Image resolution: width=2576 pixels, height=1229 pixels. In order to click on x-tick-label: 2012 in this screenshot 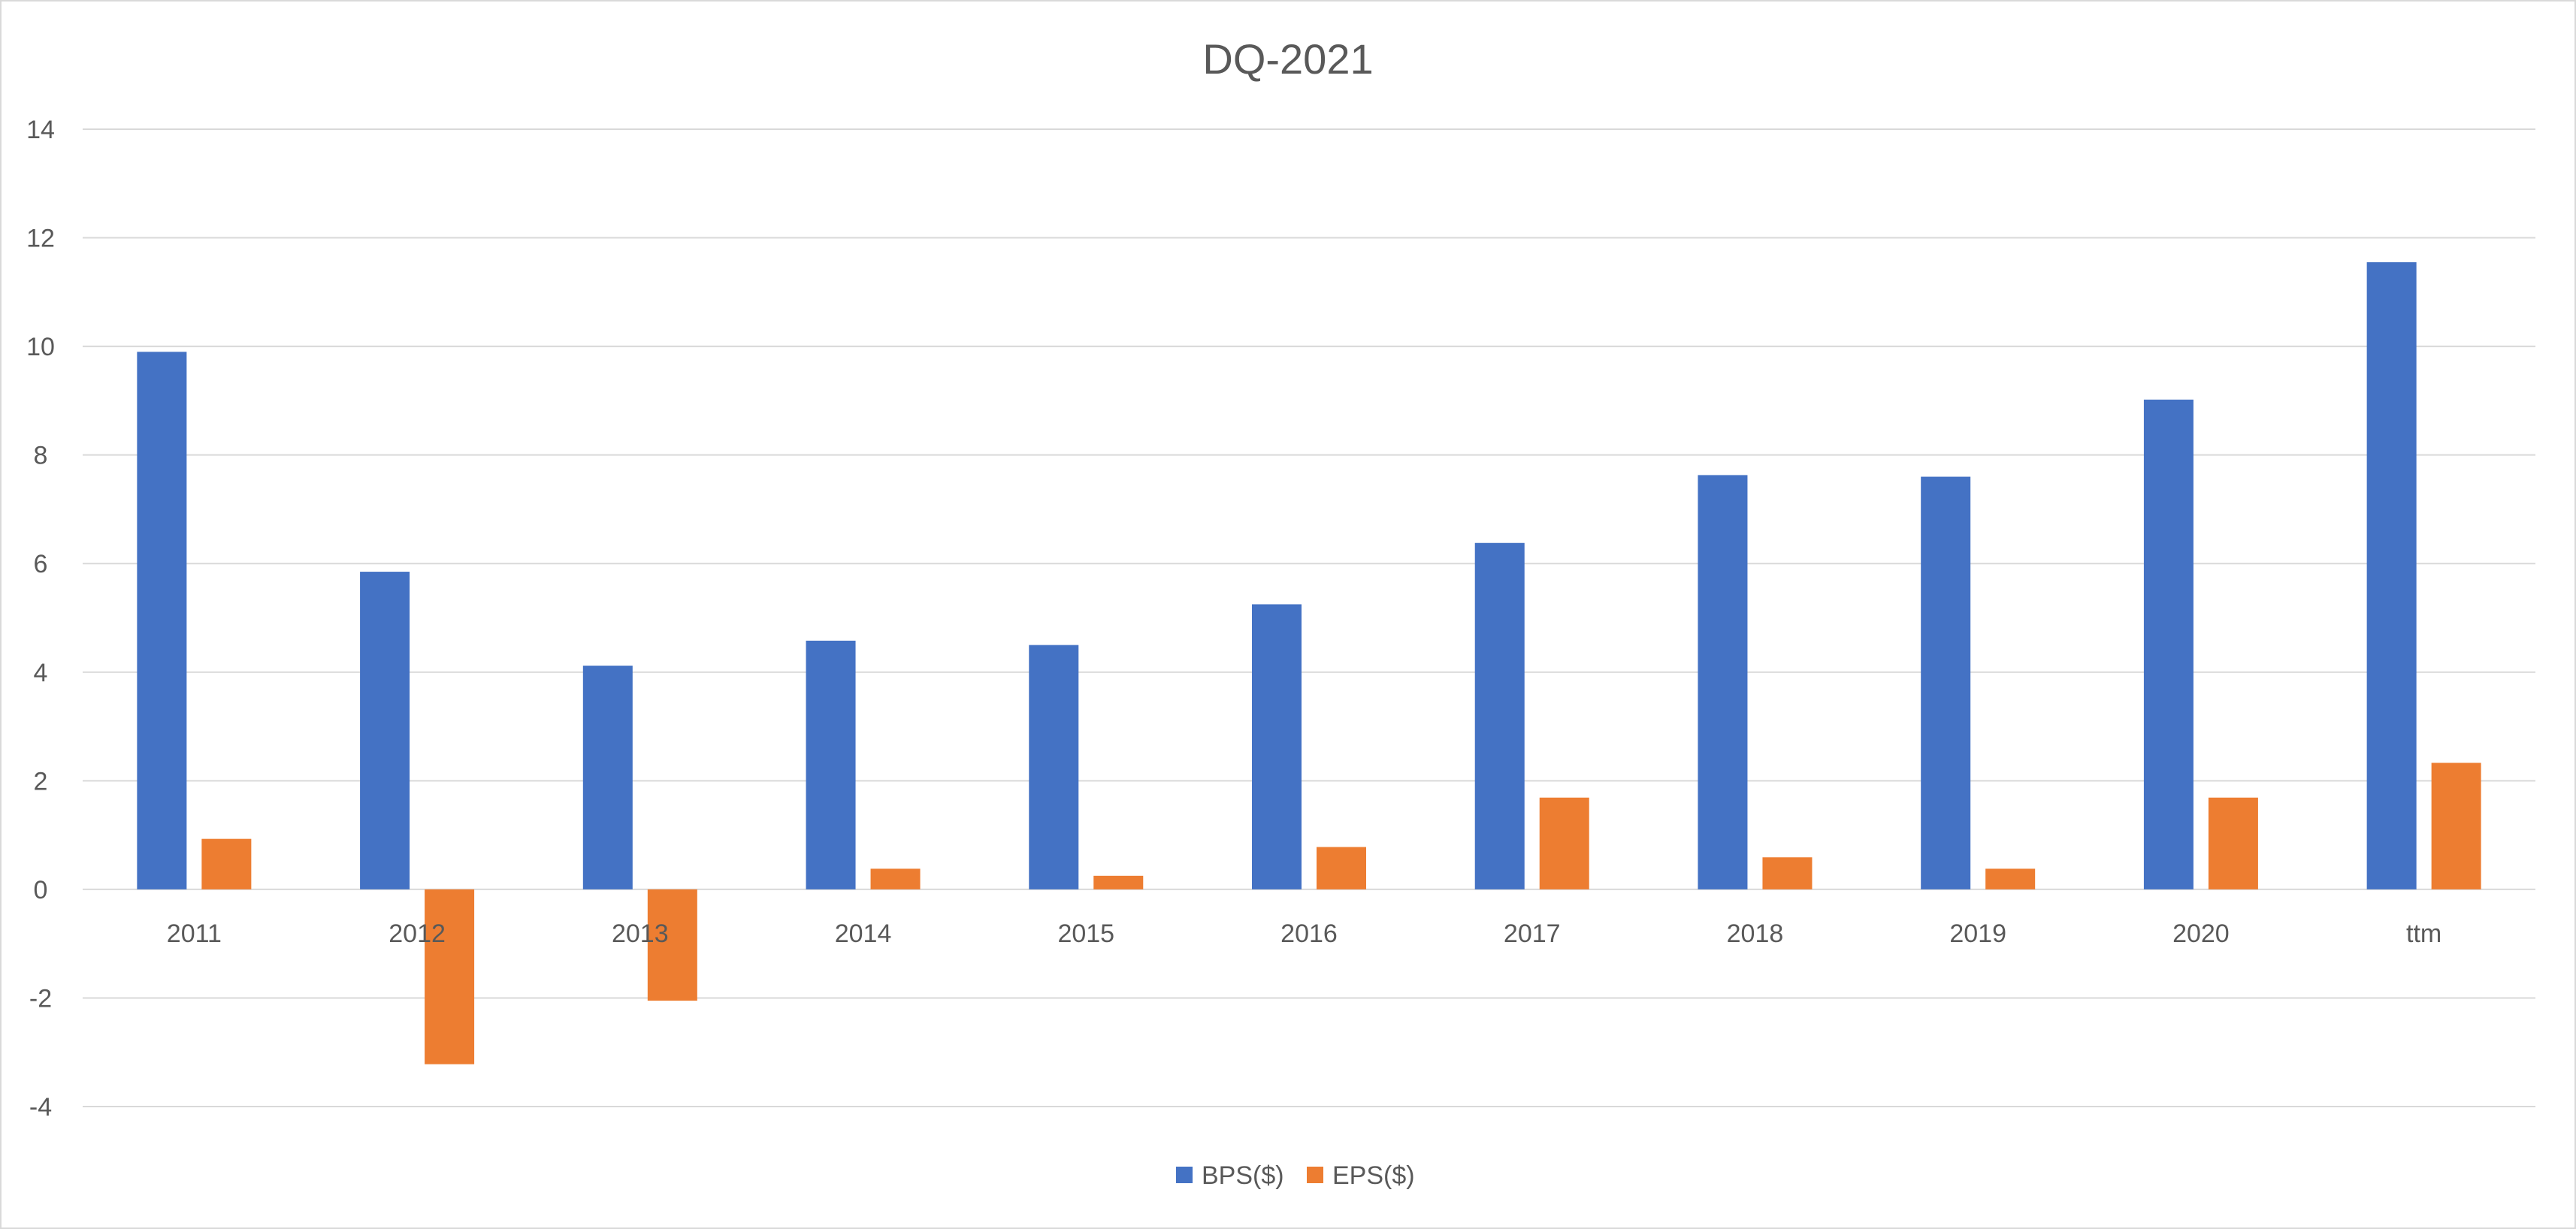, I will do `click(417, 934)`.